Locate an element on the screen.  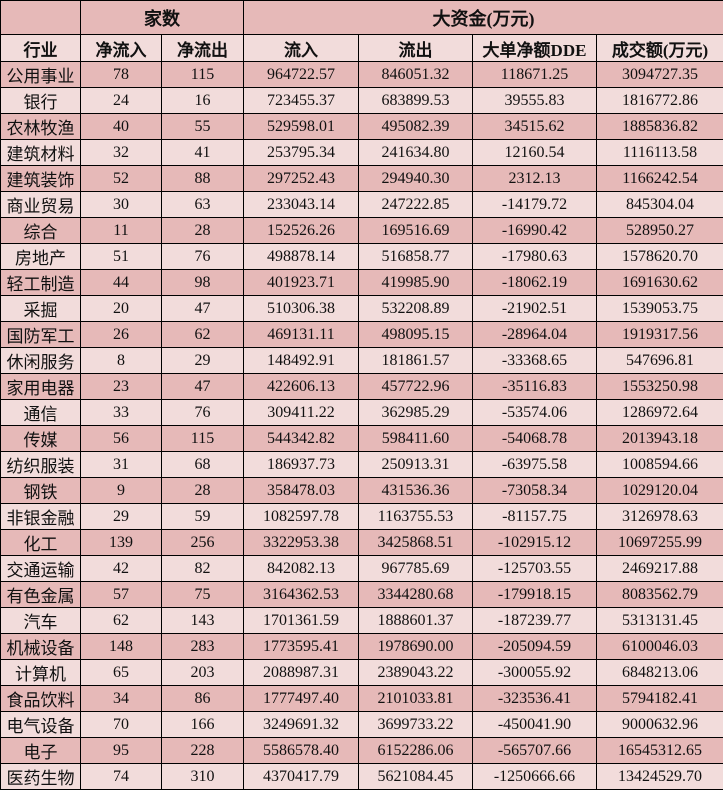
cell-industry: 汽车 is located at coordinates (41, 621).